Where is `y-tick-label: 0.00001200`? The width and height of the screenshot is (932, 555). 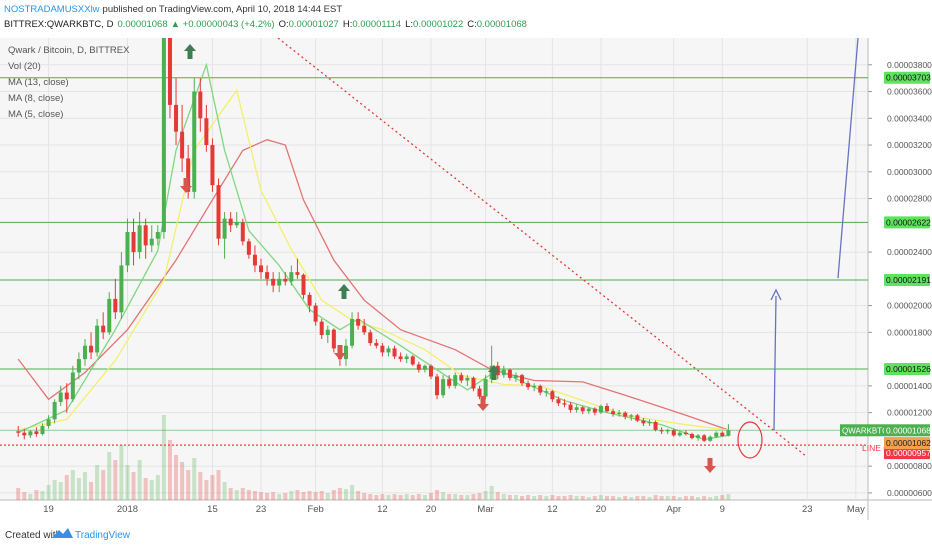
y-tick-label: 0.00001200 is located at coordinates (909, 413).